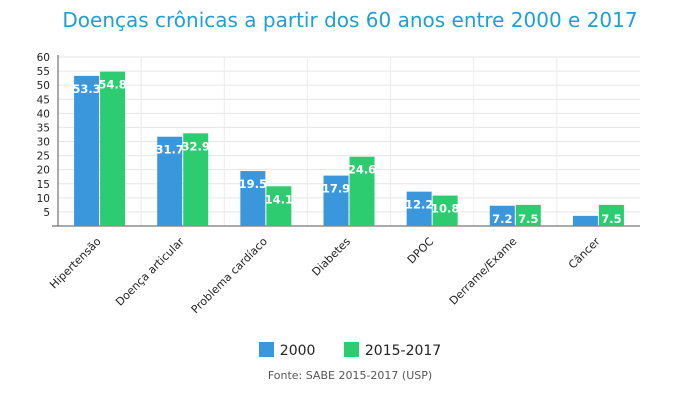 This screenshot has height=400, width=700. Describe the element at coordinates (43, 128) in the screenshot. I see `y-tick-label: 35` at that location.